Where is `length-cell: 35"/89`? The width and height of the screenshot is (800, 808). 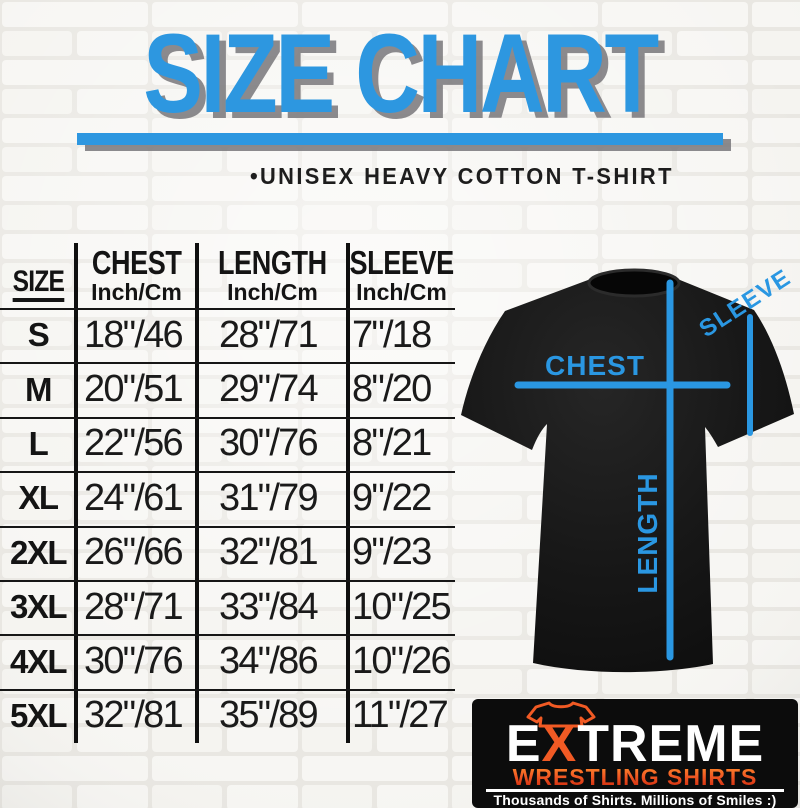 length-cell: 35"/89 is located at coordinates (269, 715).